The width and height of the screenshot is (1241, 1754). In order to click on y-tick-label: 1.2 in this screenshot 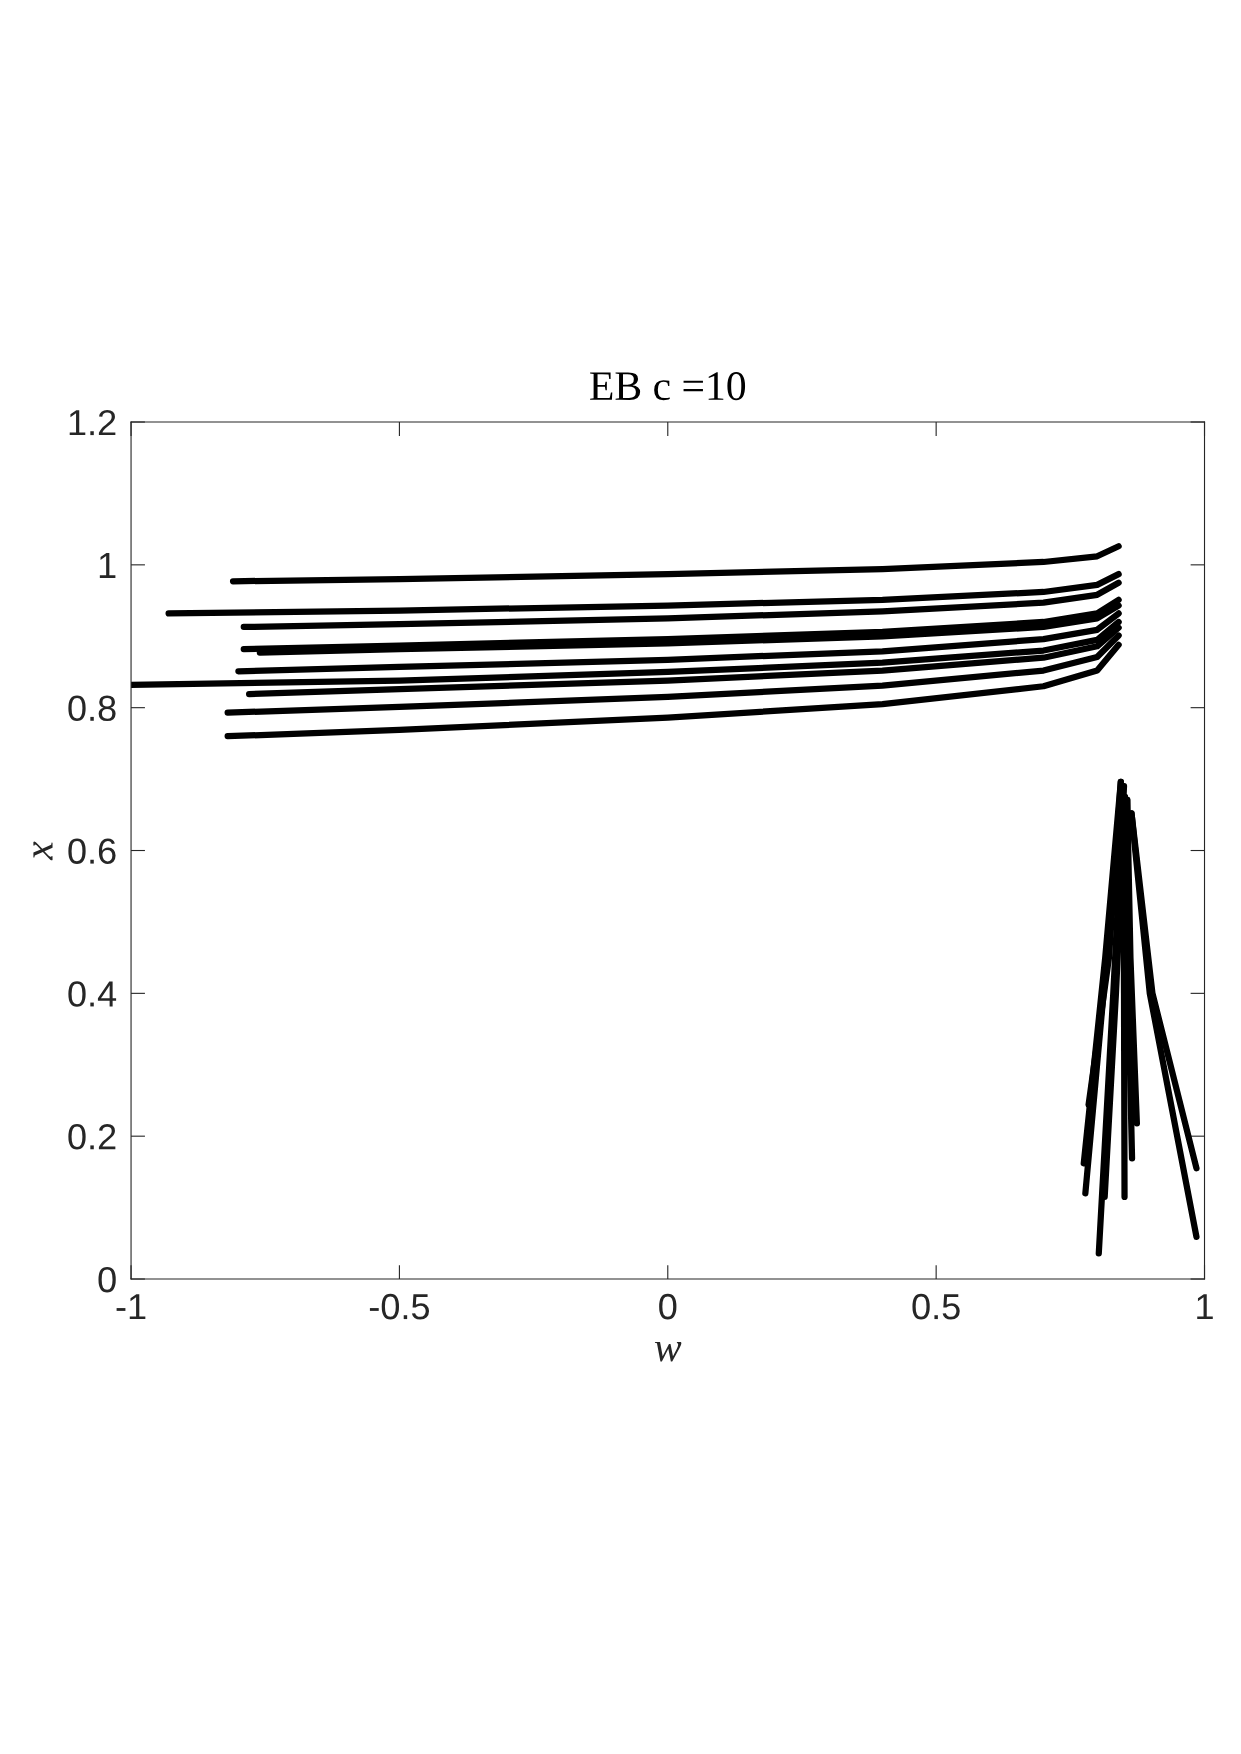, I will do `click(92, 422)`.